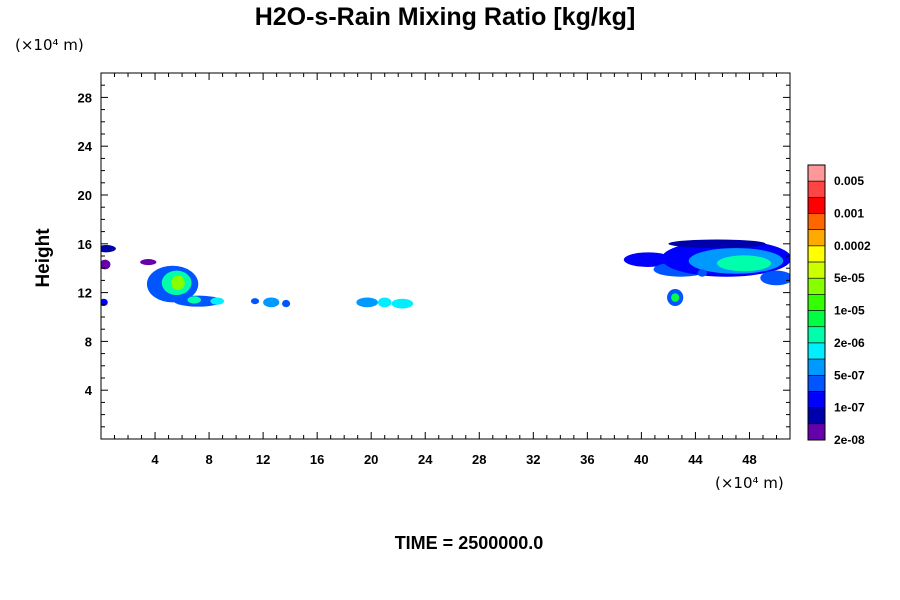 The height and width of the screenshot is (600, 900). Describe the element at coordinates (849, 214) in the screenshot. I see `colorbar-label: 0.001` at that location.